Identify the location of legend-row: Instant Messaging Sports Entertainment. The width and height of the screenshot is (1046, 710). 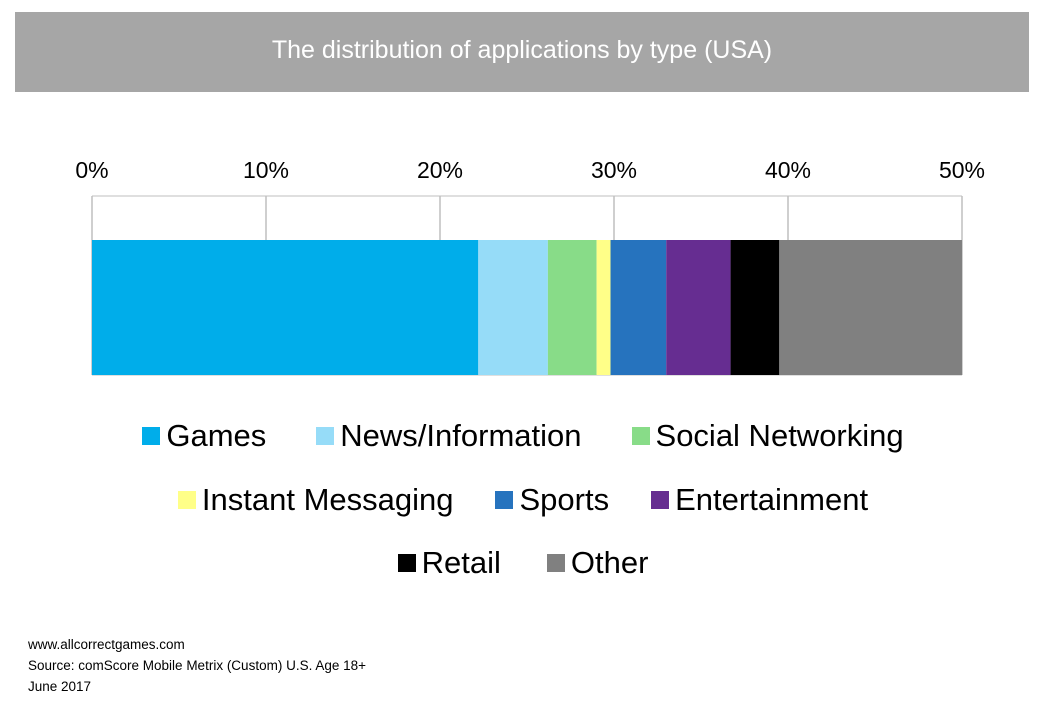
(523, 500).